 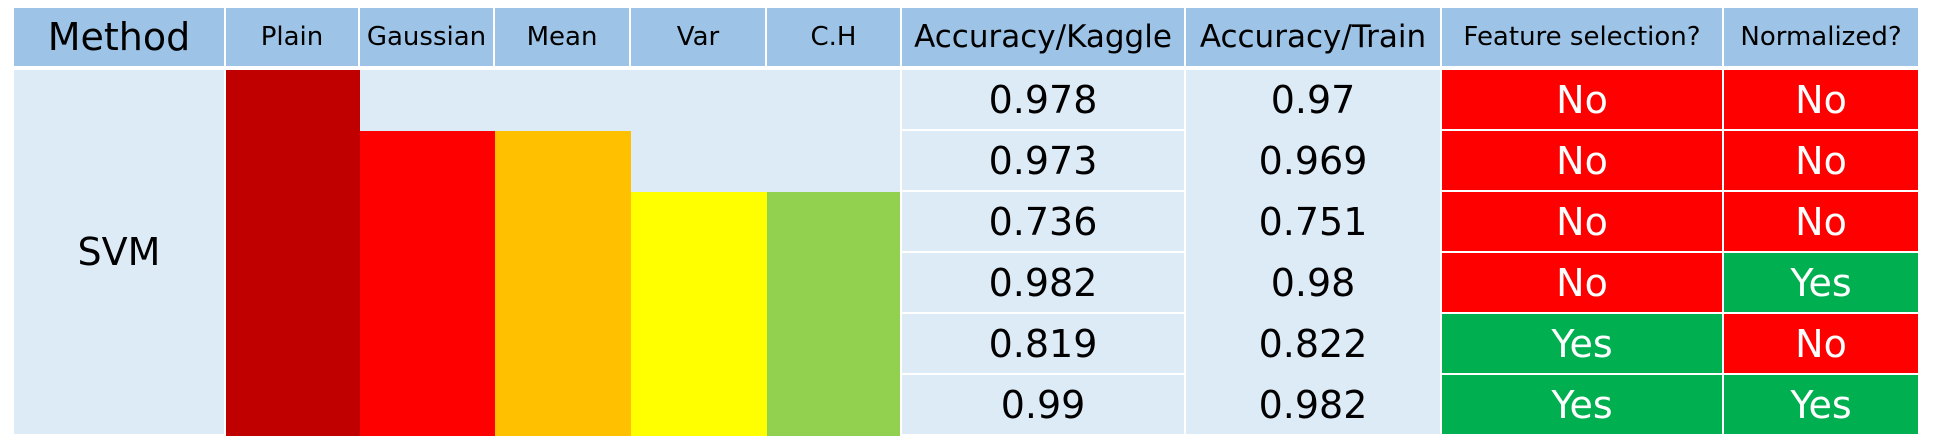 What do you see at coordinates (562, 37) in the screenshot?
I see `header-mean: Mean` at bounding box center [562, 37].